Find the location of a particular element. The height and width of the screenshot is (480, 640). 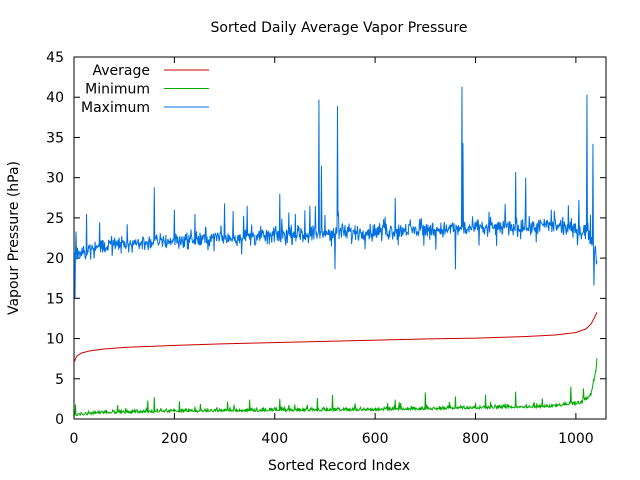

y-tick-label: 5 is located at coordinates (59, 380).